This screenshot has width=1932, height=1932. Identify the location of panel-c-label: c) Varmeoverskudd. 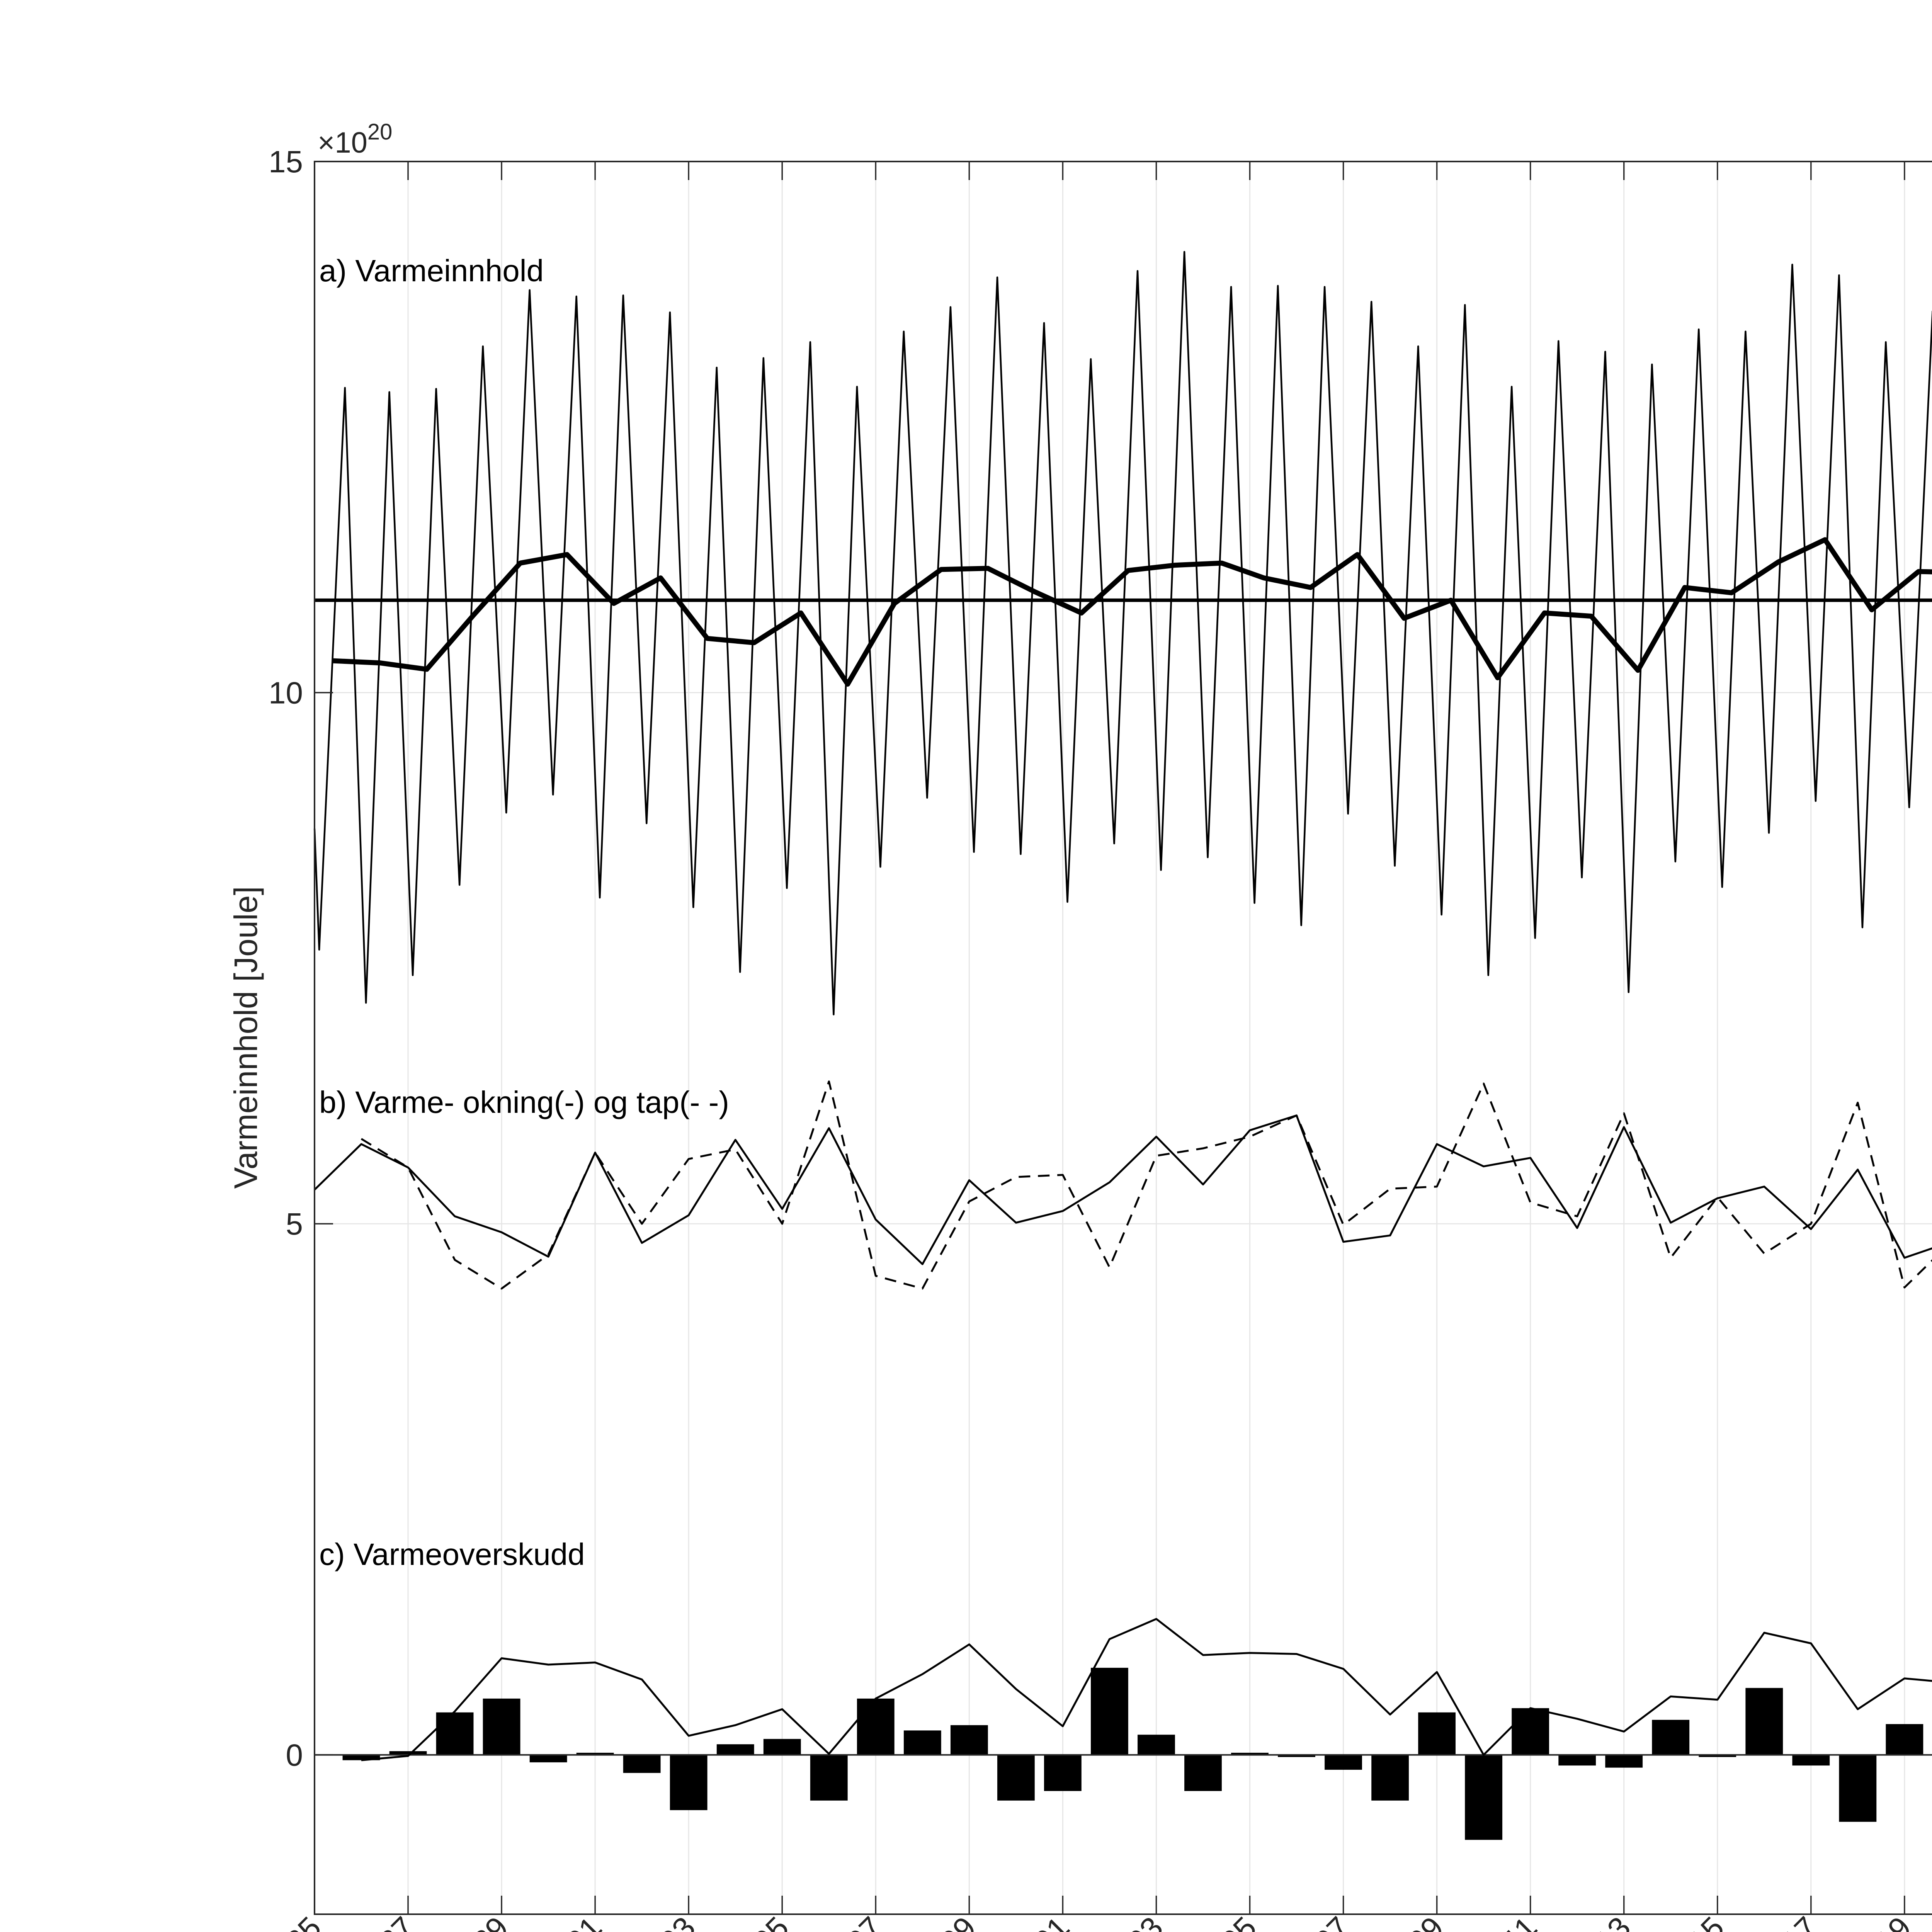
(452, 1554).